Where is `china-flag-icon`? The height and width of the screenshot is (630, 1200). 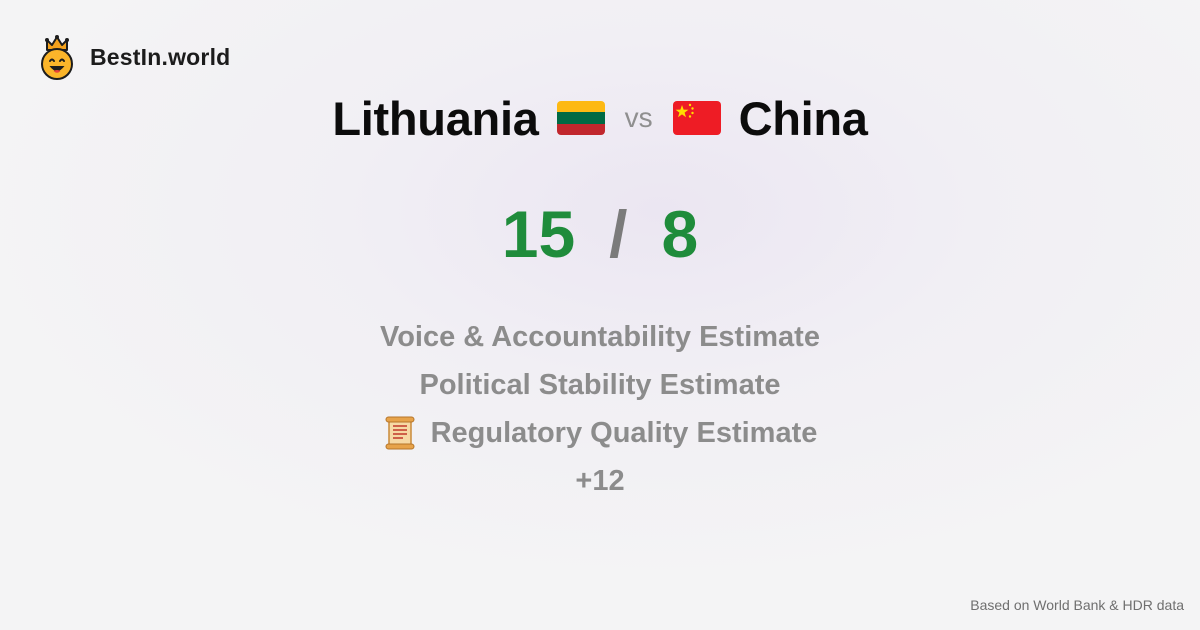
china-flag-icon is located at coordinates (696, 118).